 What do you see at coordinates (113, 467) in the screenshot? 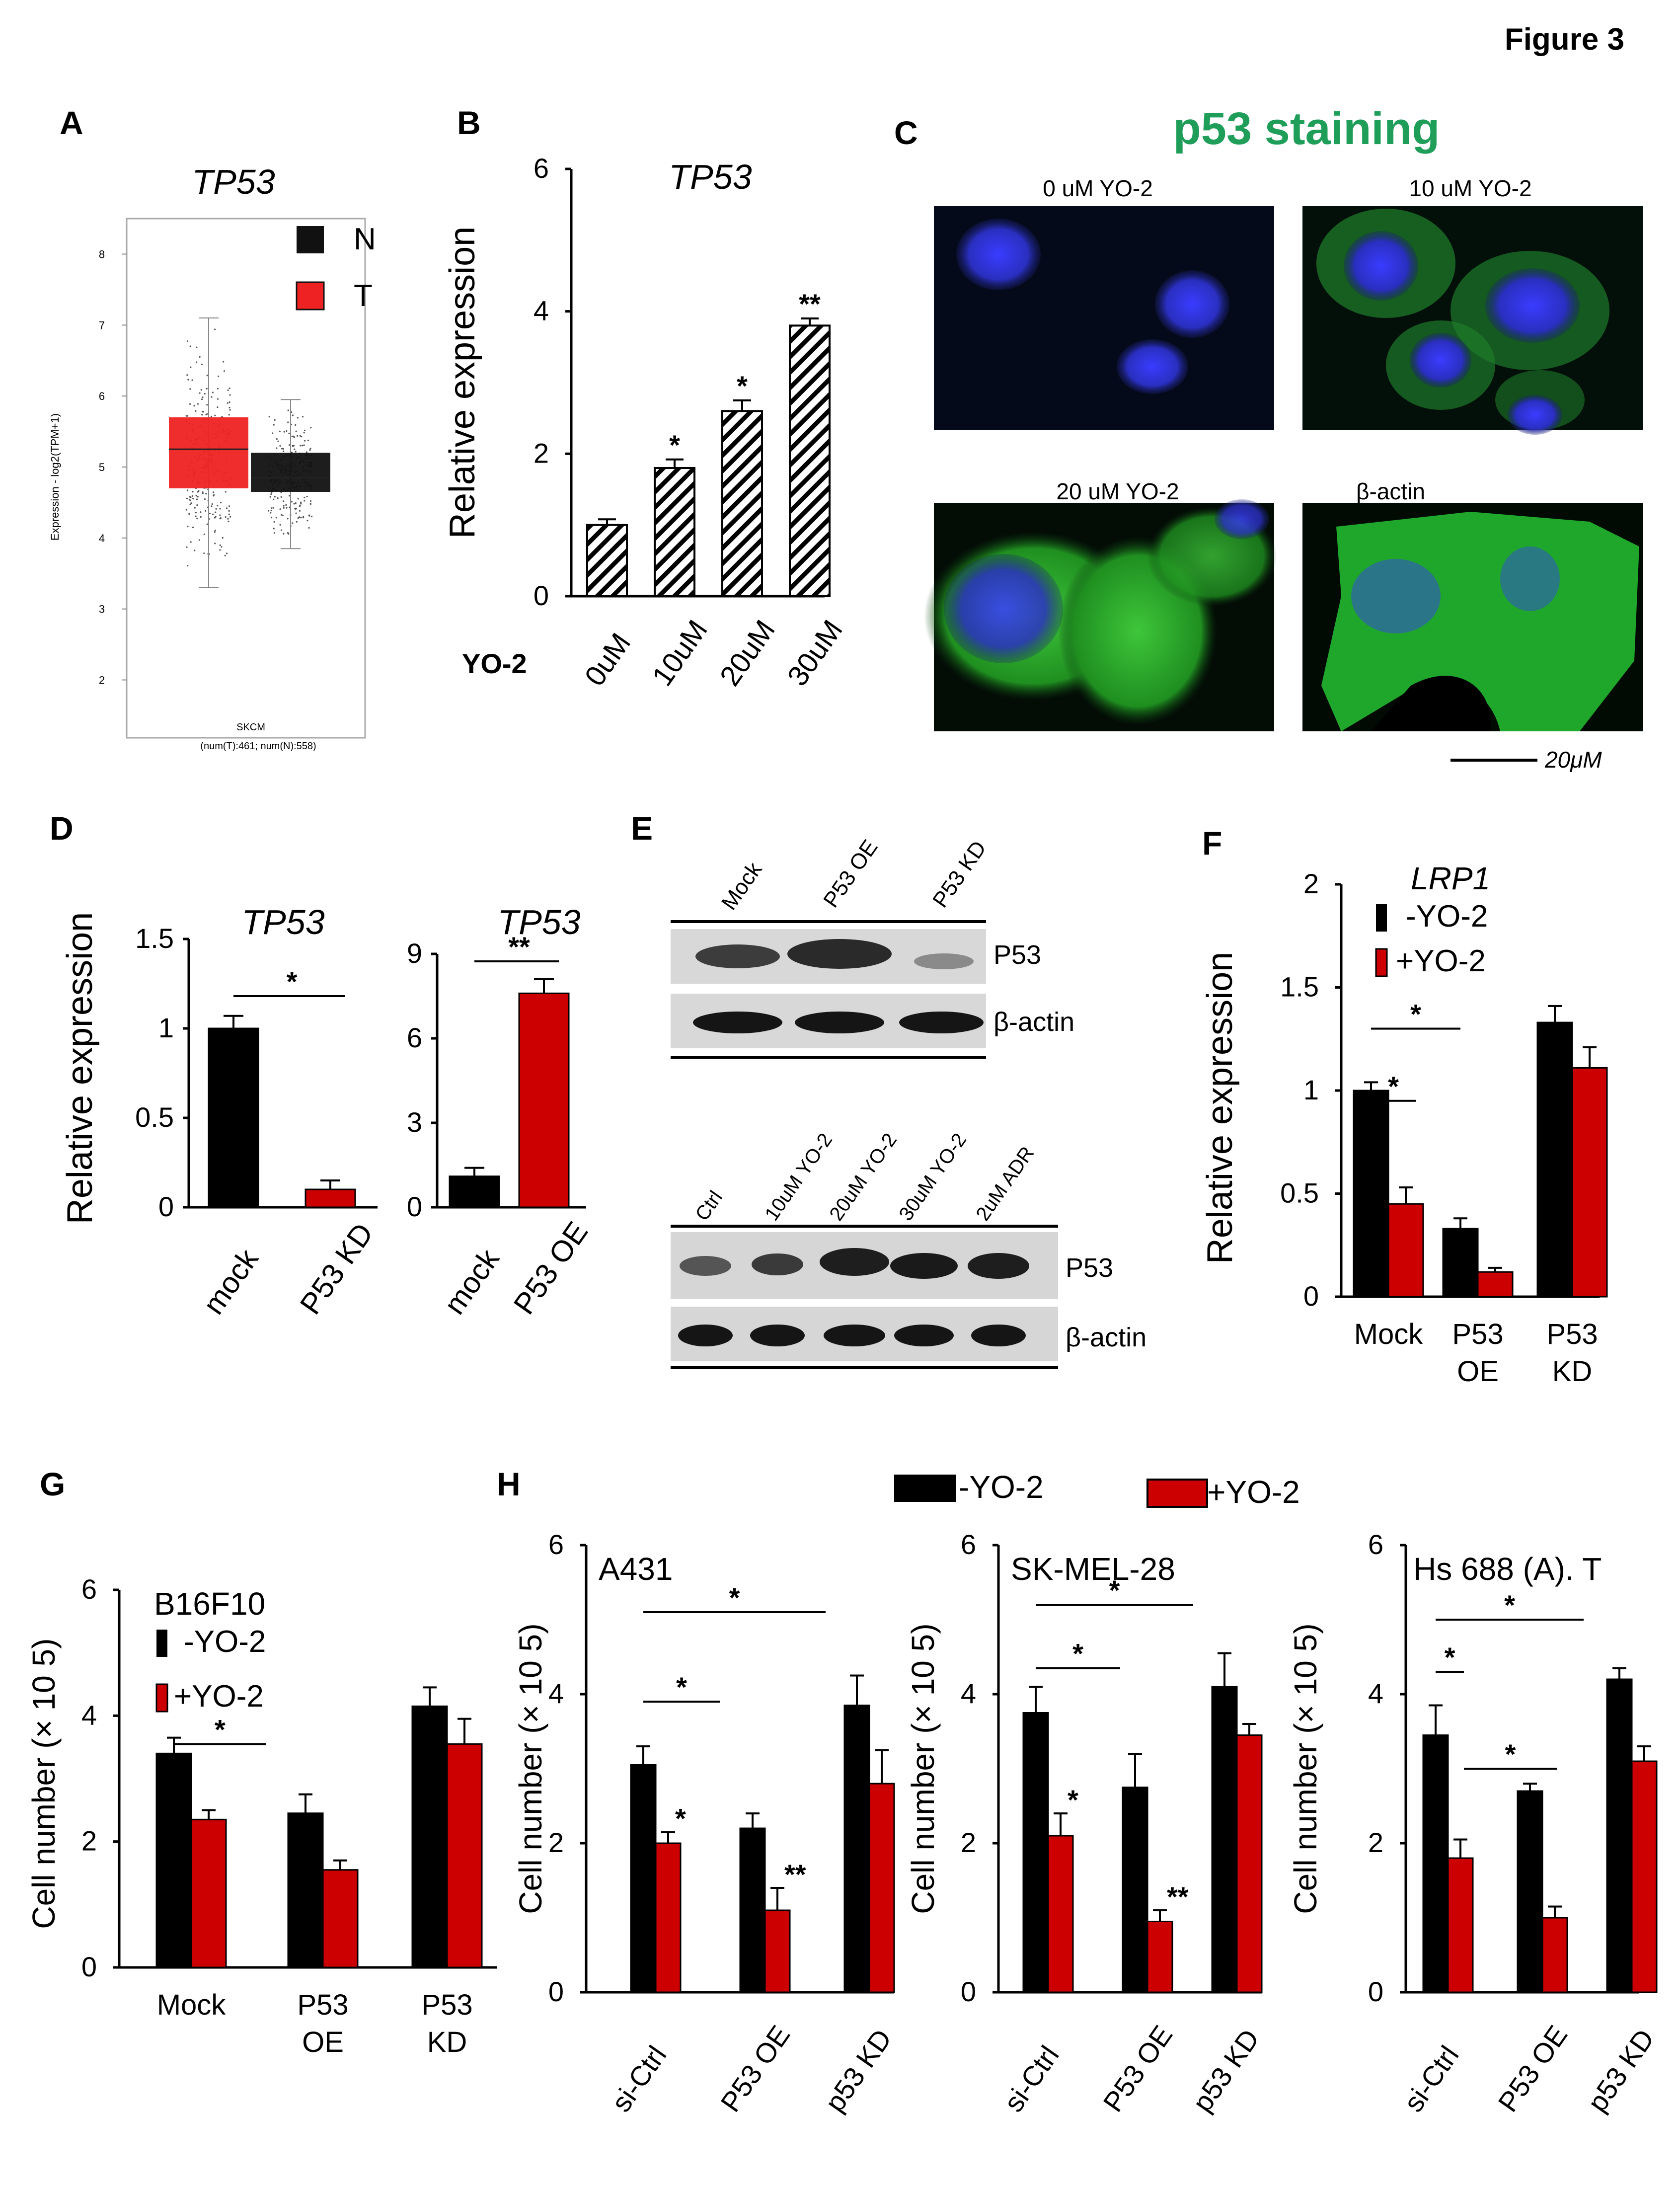
I see `panel-a-y-ticks: 8 7 6 5 4 3 2` at bounding box center [113, 467].